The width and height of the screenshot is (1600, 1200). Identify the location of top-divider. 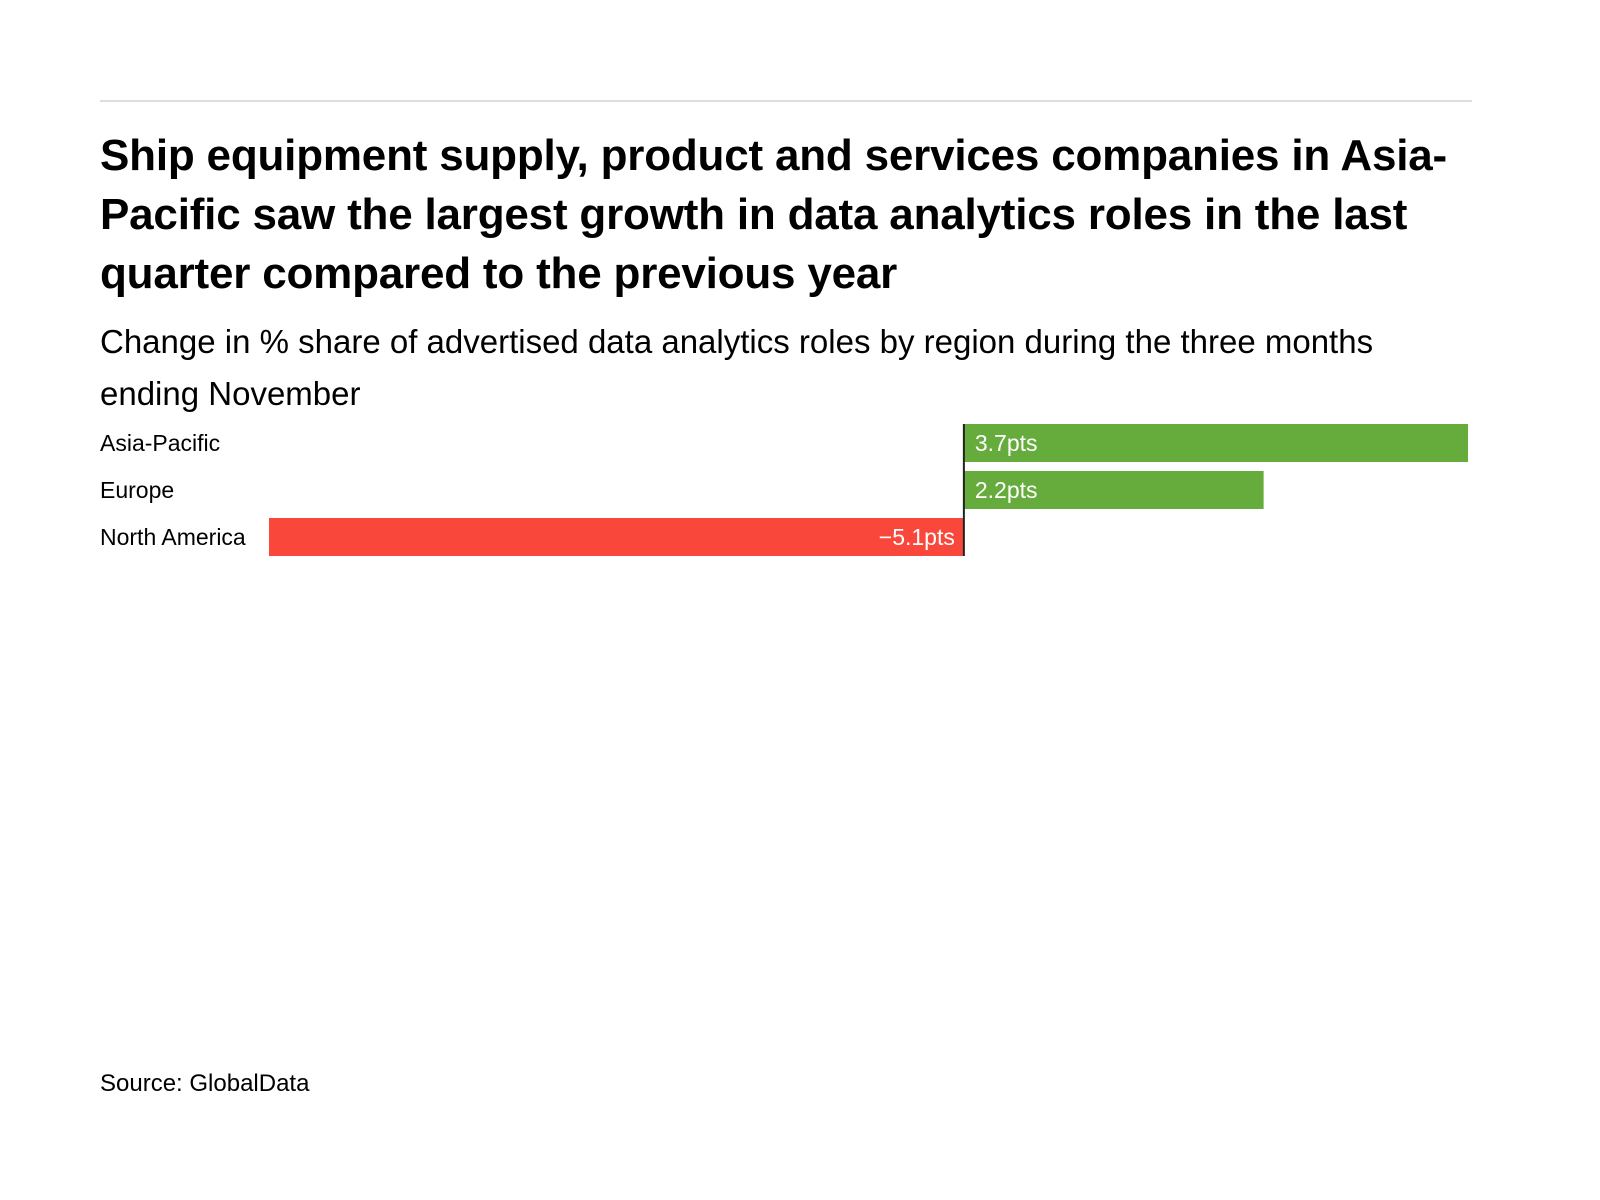
(786, 101).